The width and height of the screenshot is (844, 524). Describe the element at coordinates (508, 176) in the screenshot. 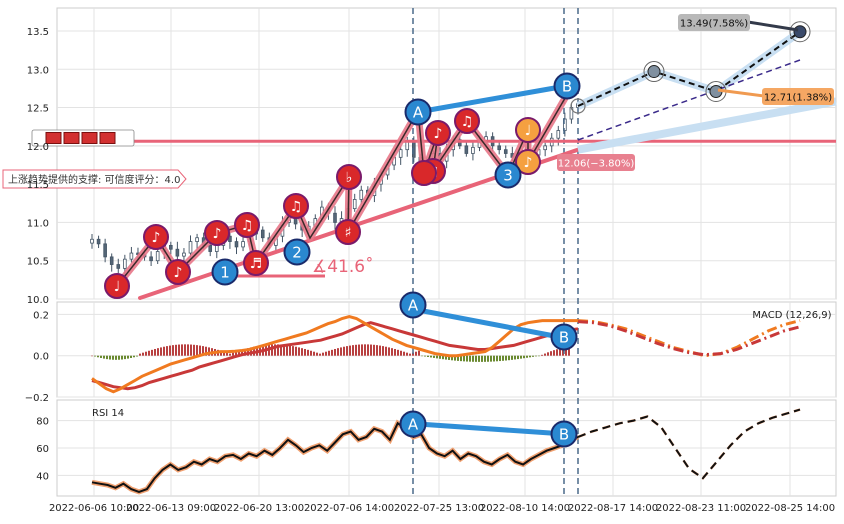

I see `pattern-label-3: 3` at that location.